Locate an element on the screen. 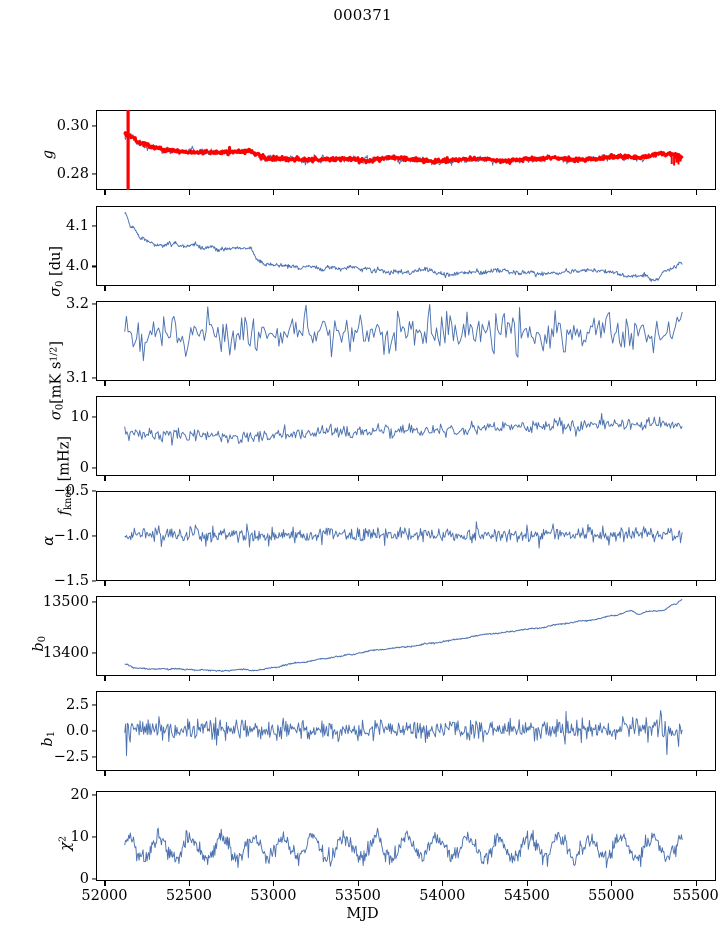 Image resolution: width=725 pixels, height=936 pixels. y-tick-label: 0.28 is located at coordinates (72, 174).